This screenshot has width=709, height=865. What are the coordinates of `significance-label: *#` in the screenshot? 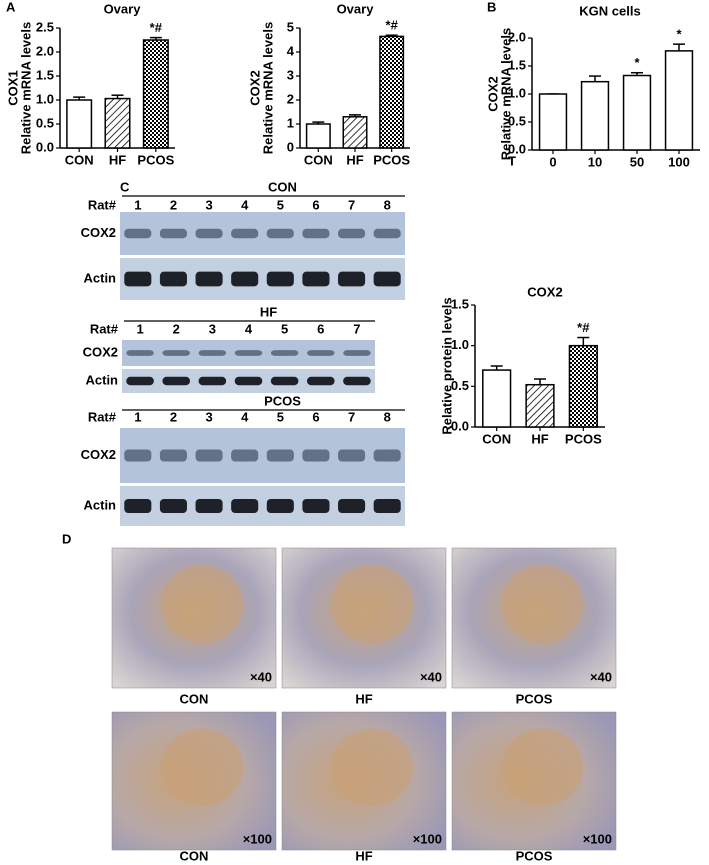 It's located at (156, 27).